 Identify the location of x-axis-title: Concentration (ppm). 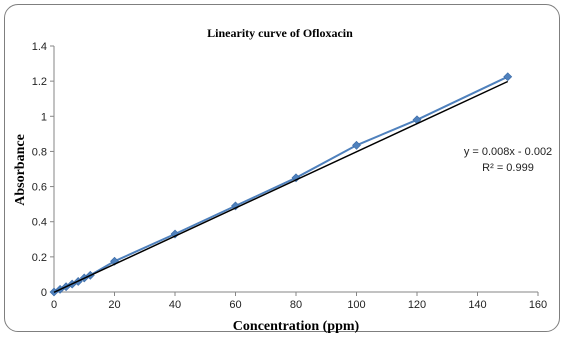
(296, 326).